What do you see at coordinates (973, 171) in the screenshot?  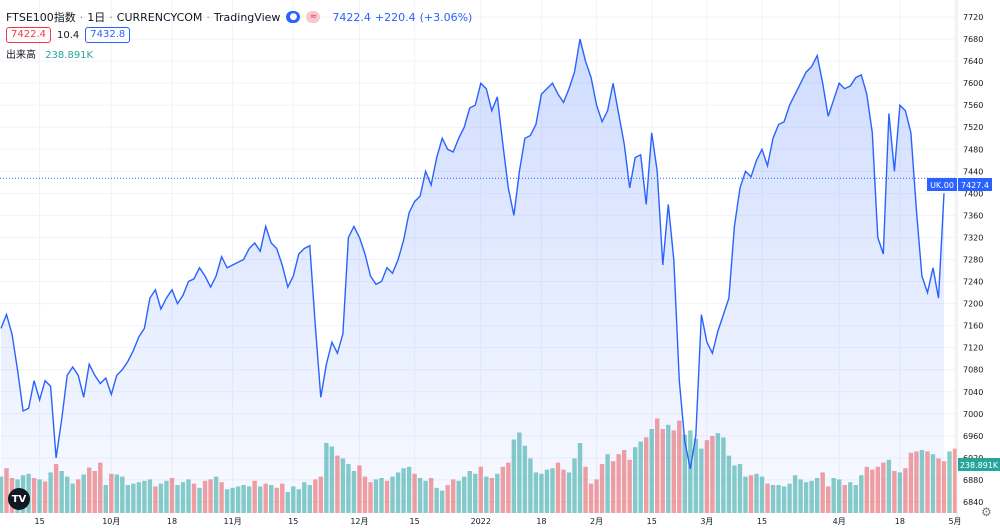 I see `y-tick-label: 7440` at bounding box center [973, 171].